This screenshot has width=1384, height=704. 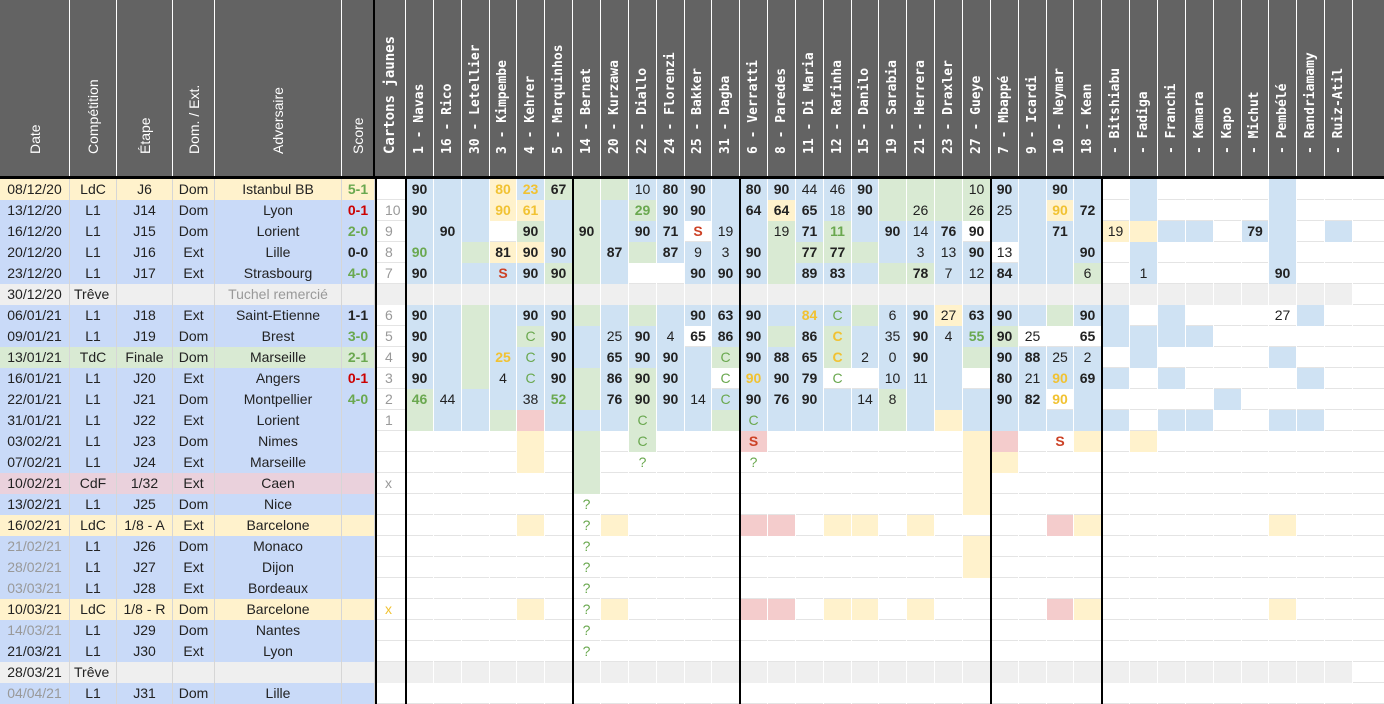 I want to click on column-header: 11 - Di Maria, so click(x=810, y=88).